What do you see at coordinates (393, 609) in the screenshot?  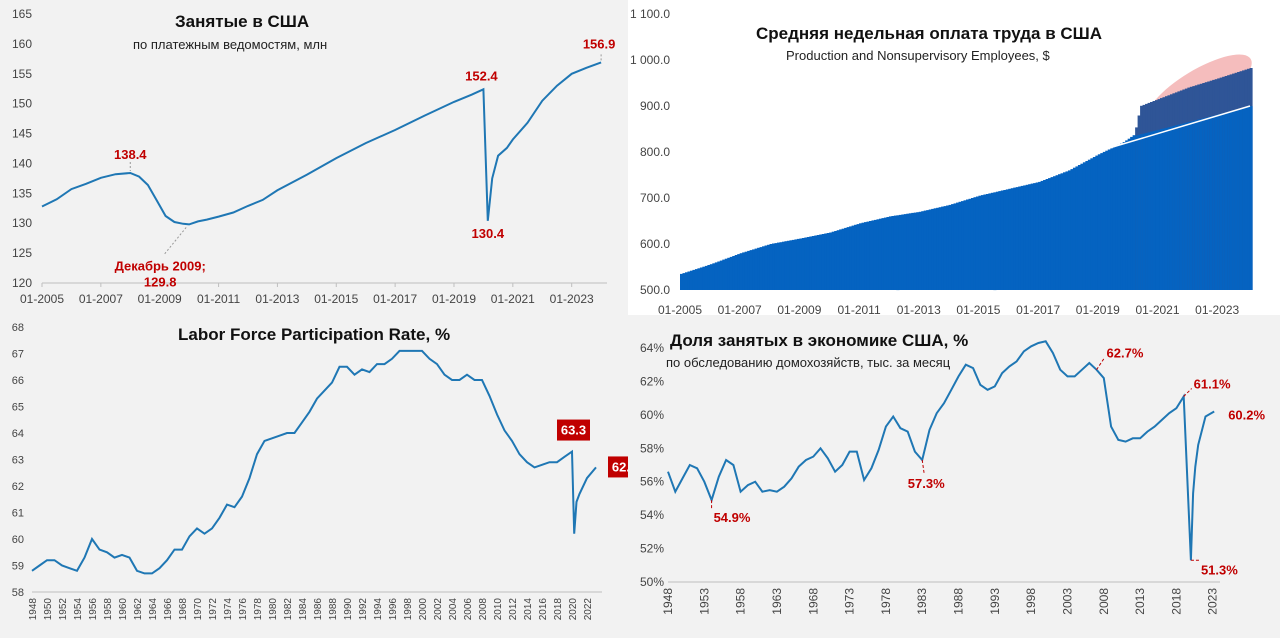 I see `p3-x-tick-label: 1996` at bounding box center [393, 609].